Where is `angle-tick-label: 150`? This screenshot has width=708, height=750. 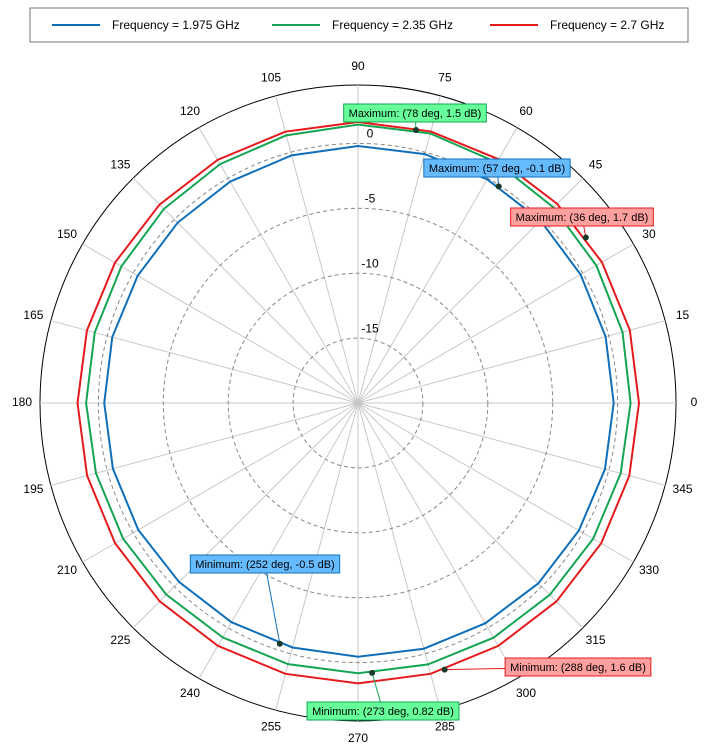
angle-tick-label: 150 is located at coordinates (67, 234).